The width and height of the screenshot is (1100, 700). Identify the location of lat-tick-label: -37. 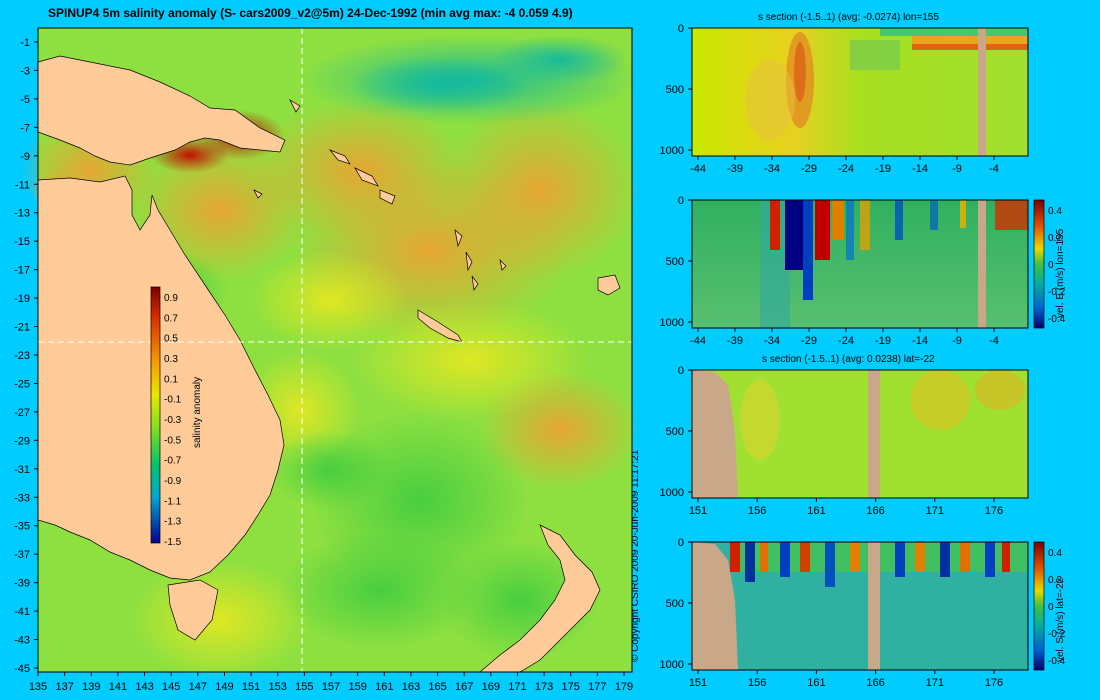
(22, 555).